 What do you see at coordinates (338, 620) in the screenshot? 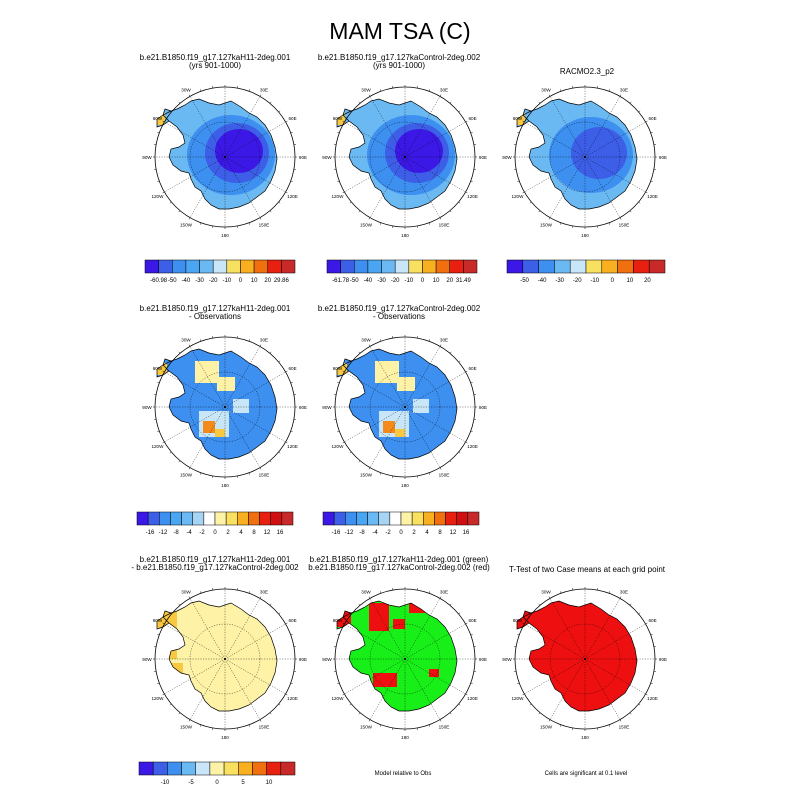
I see `longitude-label: 60W` at bounding box center [338, 620].